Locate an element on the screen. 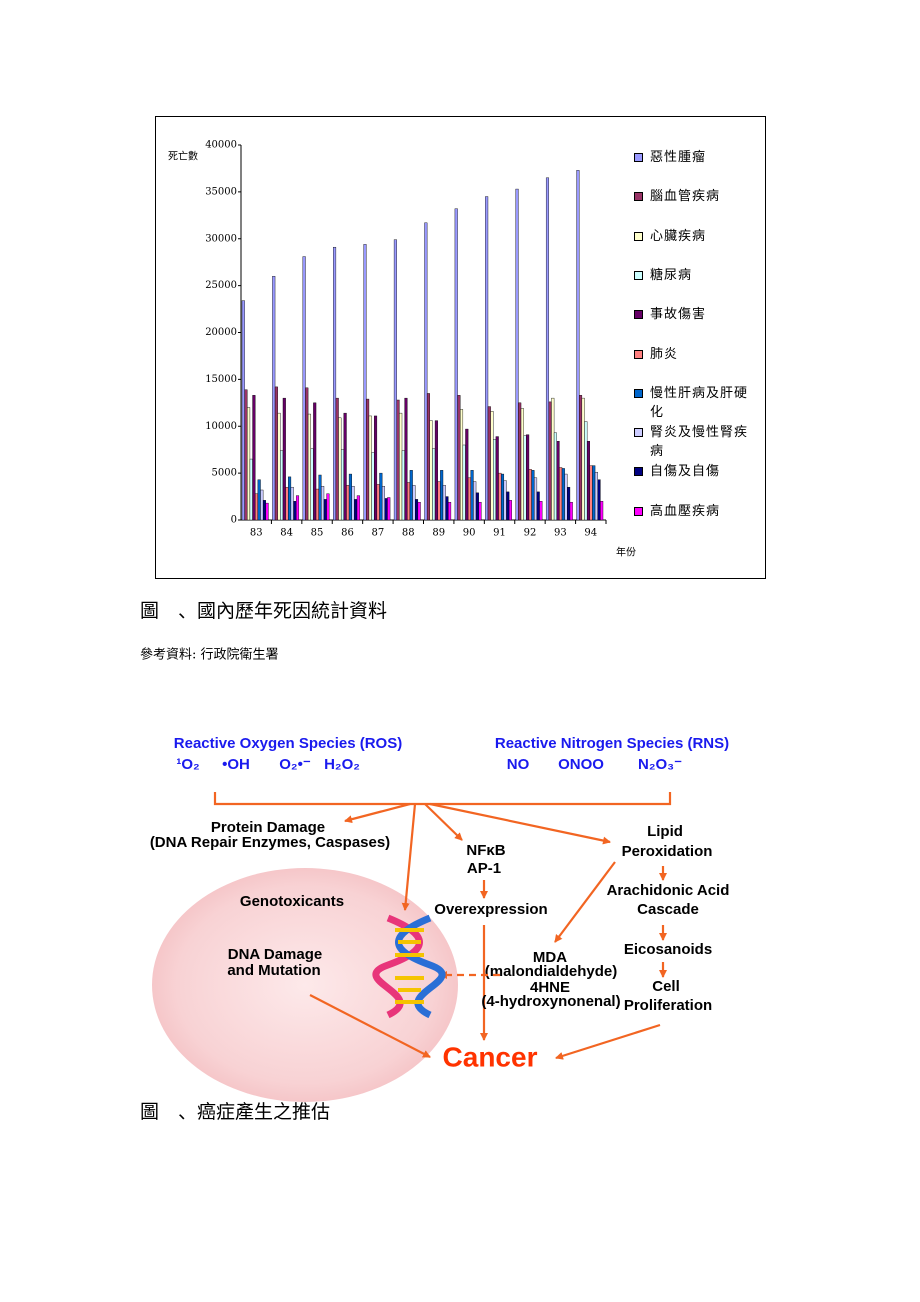 This screenshot has height=1302, width=920. source: 參考資料: 行政院衛生署 is located at coordinates (209, 655).